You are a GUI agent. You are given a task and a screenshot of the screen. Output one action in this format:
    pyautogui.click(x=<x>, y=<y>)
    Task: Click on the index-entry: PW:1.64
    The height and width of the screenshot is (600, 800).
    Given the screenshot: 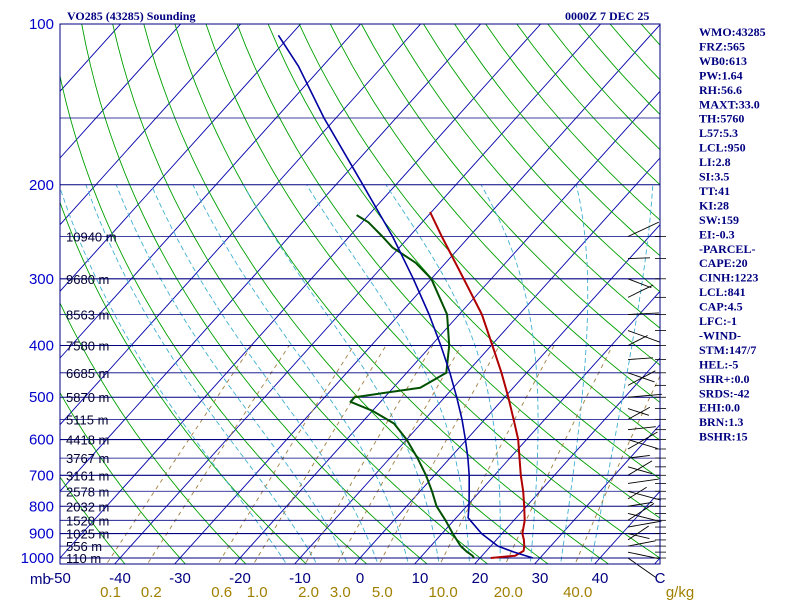 What is the action you would take?
    pyautogui.click(x=721, y=75)
    